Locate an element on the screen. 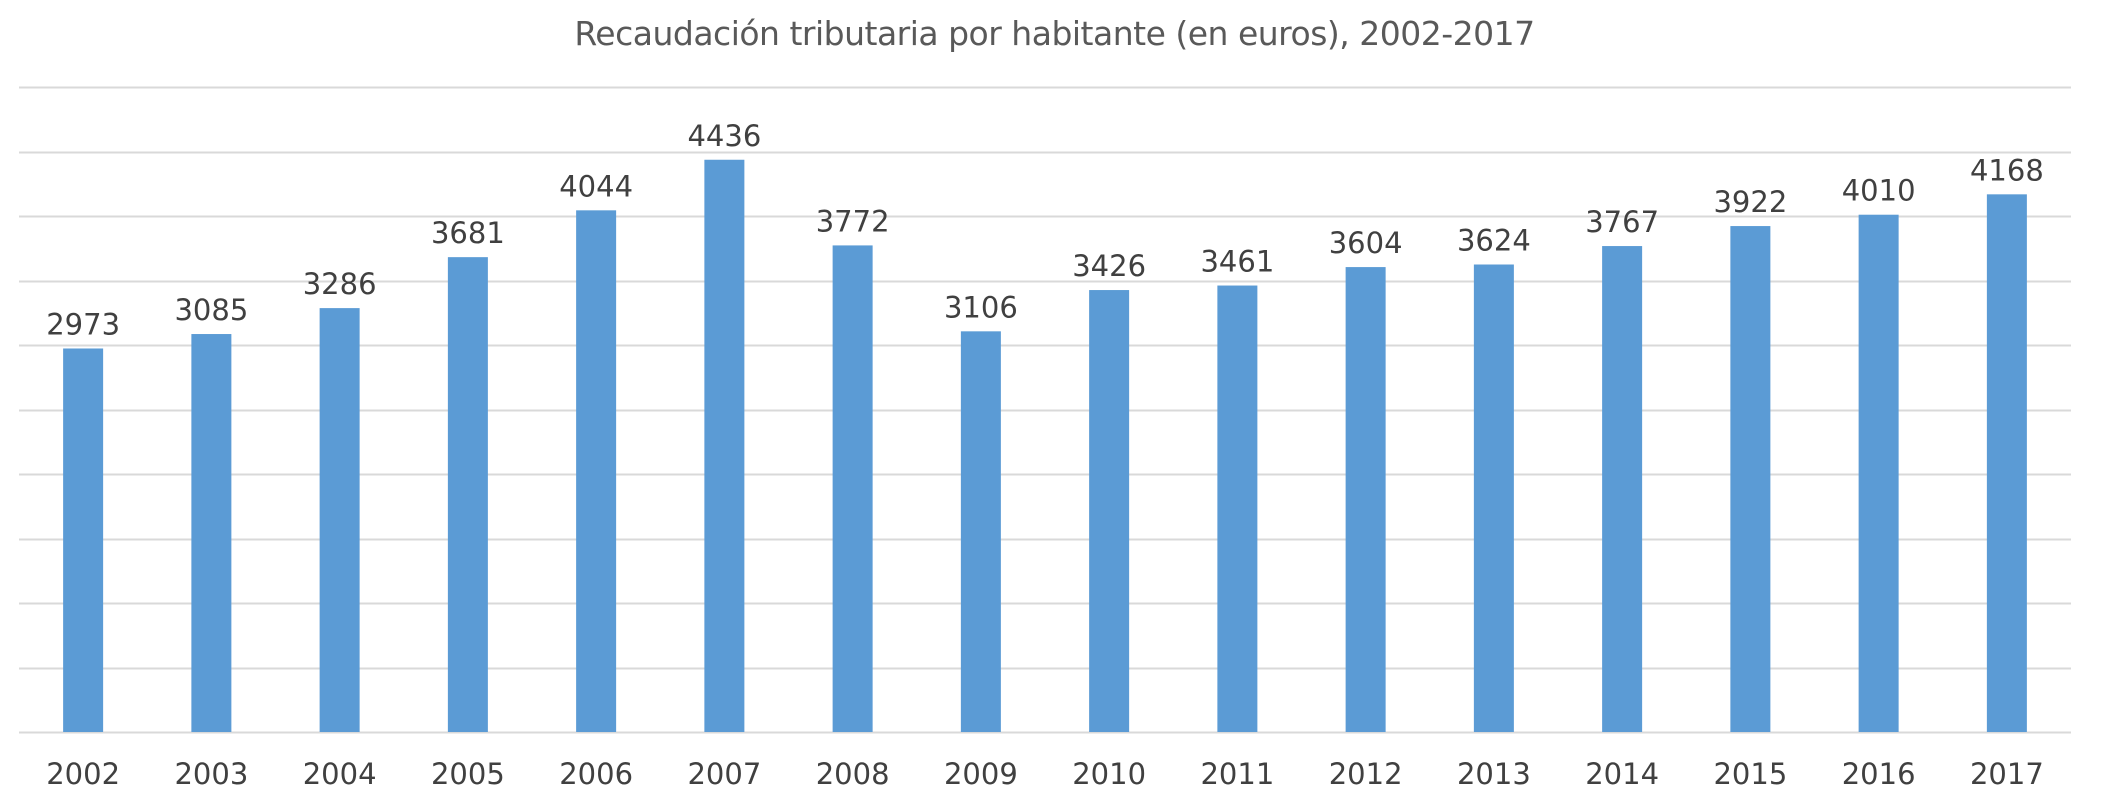 This screenshot has width=2109, height=806. x-tick-label: 2002 is located at coordinates (83, 774).